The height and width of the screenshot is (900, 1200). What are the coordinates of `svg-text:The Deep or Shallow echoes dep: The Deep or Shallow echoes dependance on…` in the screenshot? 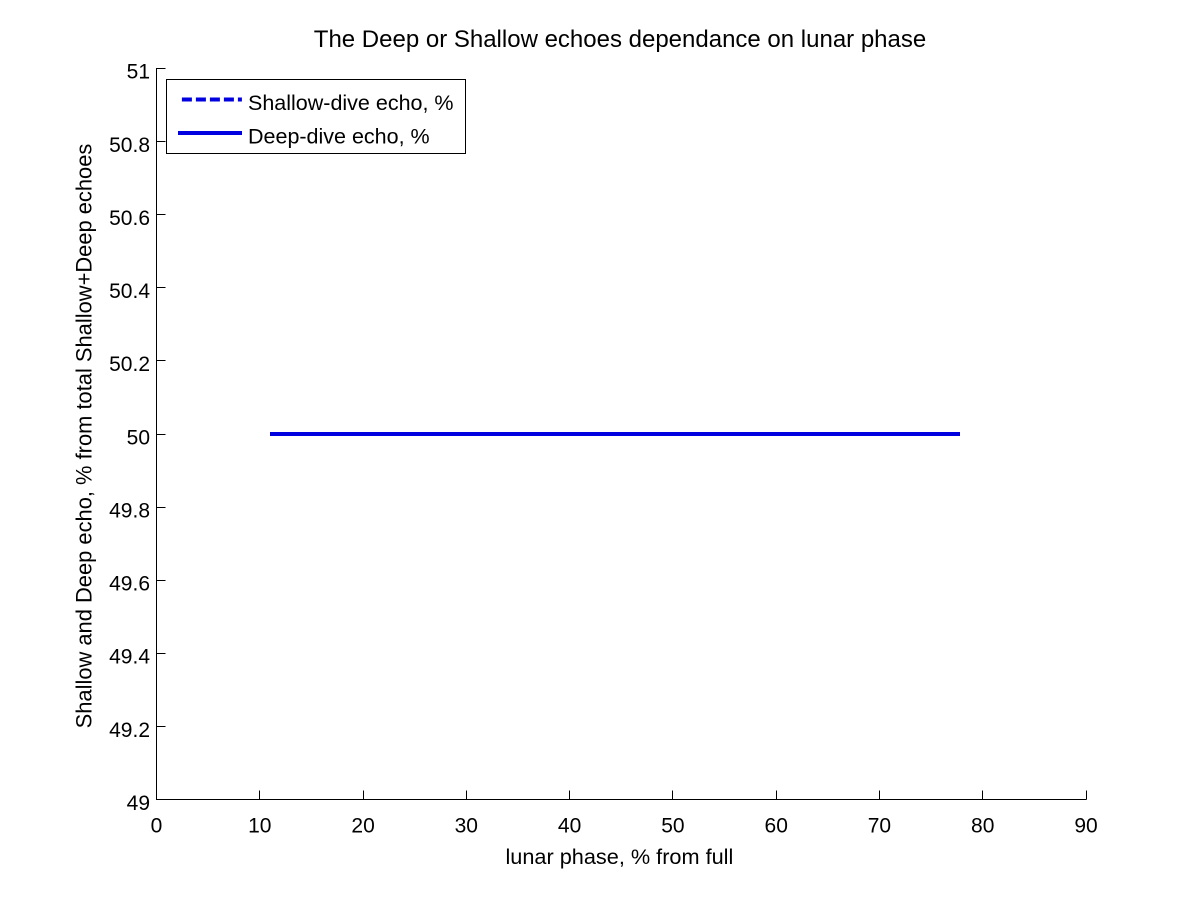 It's located at (620, 39).